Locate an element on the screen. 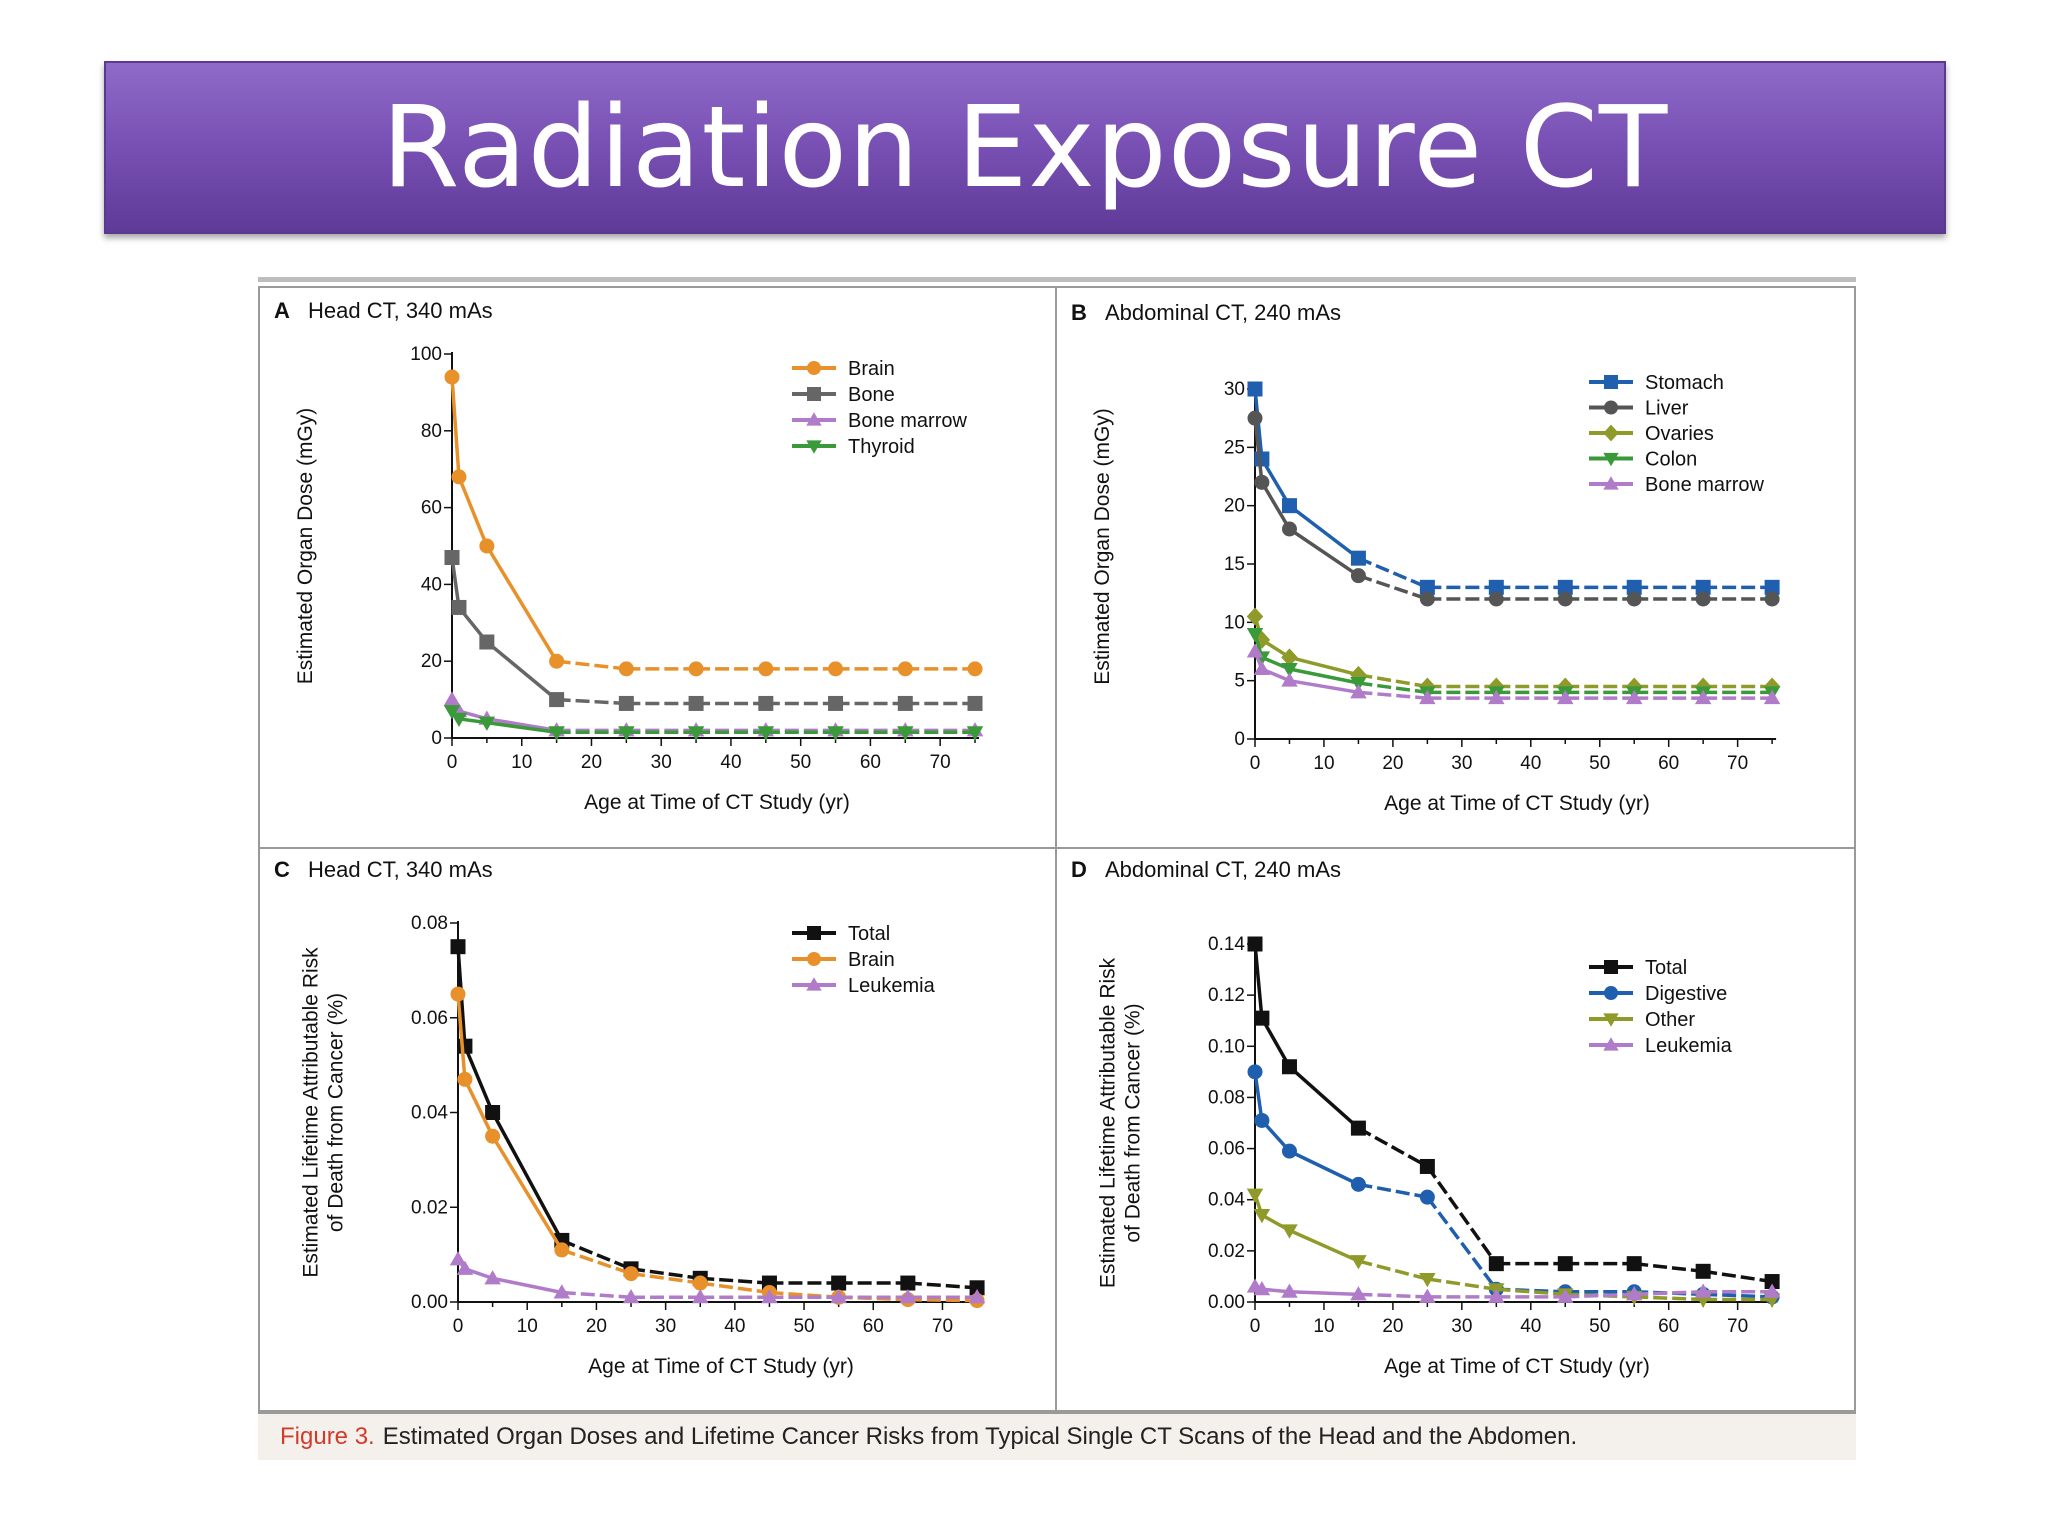  panel-a-x-tick-label: 0 is located at coordinates (452, 762).